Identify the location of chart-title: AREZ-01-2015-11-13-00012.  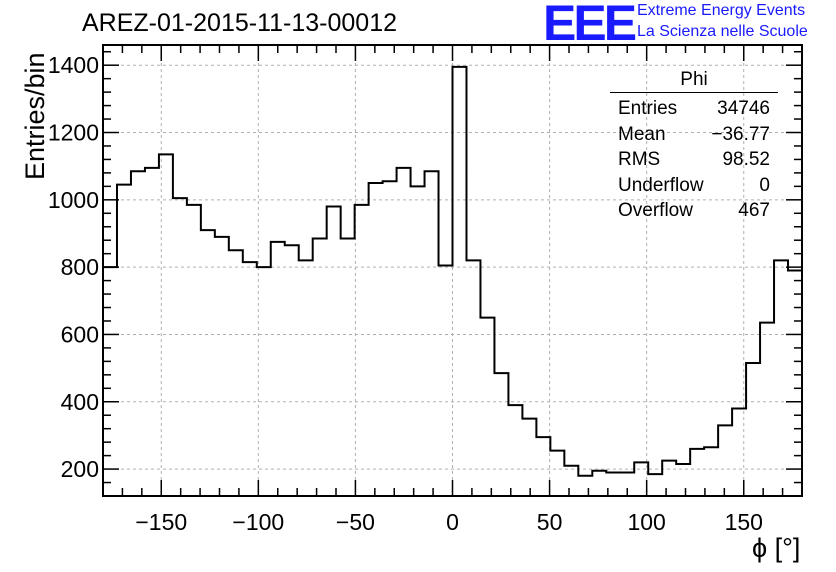
(240, 23).